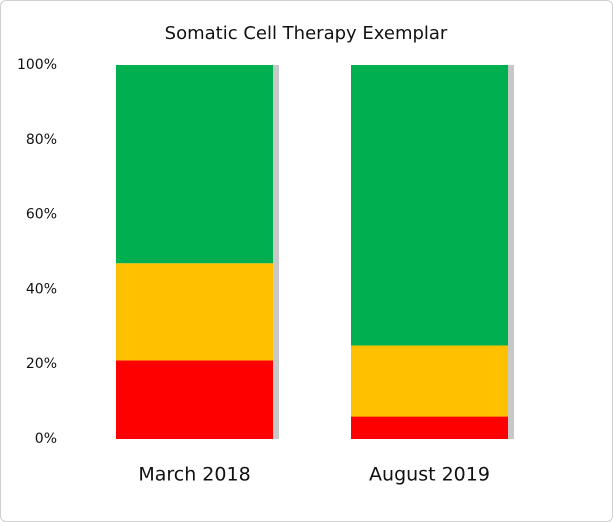 The image size is (613, 522). Describe the element at coordinates (429, 475) in the screenshot. I see `x-tick-label: August 2019` at that location.